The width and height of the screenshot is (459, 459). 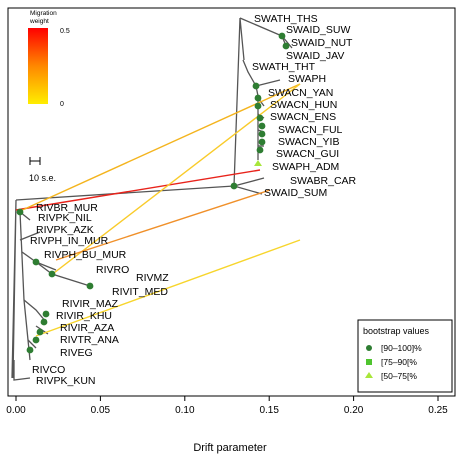 I want to click on branch-root, so click(x=14, y=289).